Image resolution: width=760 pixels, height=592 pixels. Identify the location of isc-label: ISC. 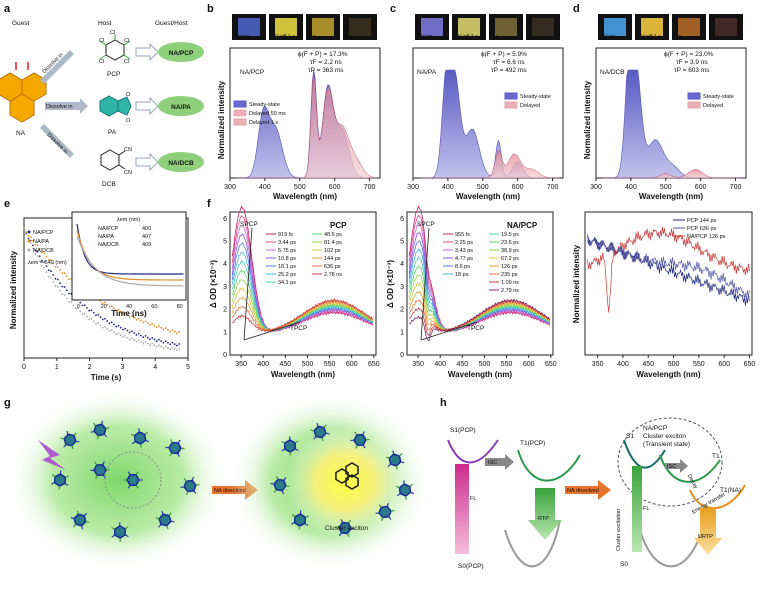
(492, 463).